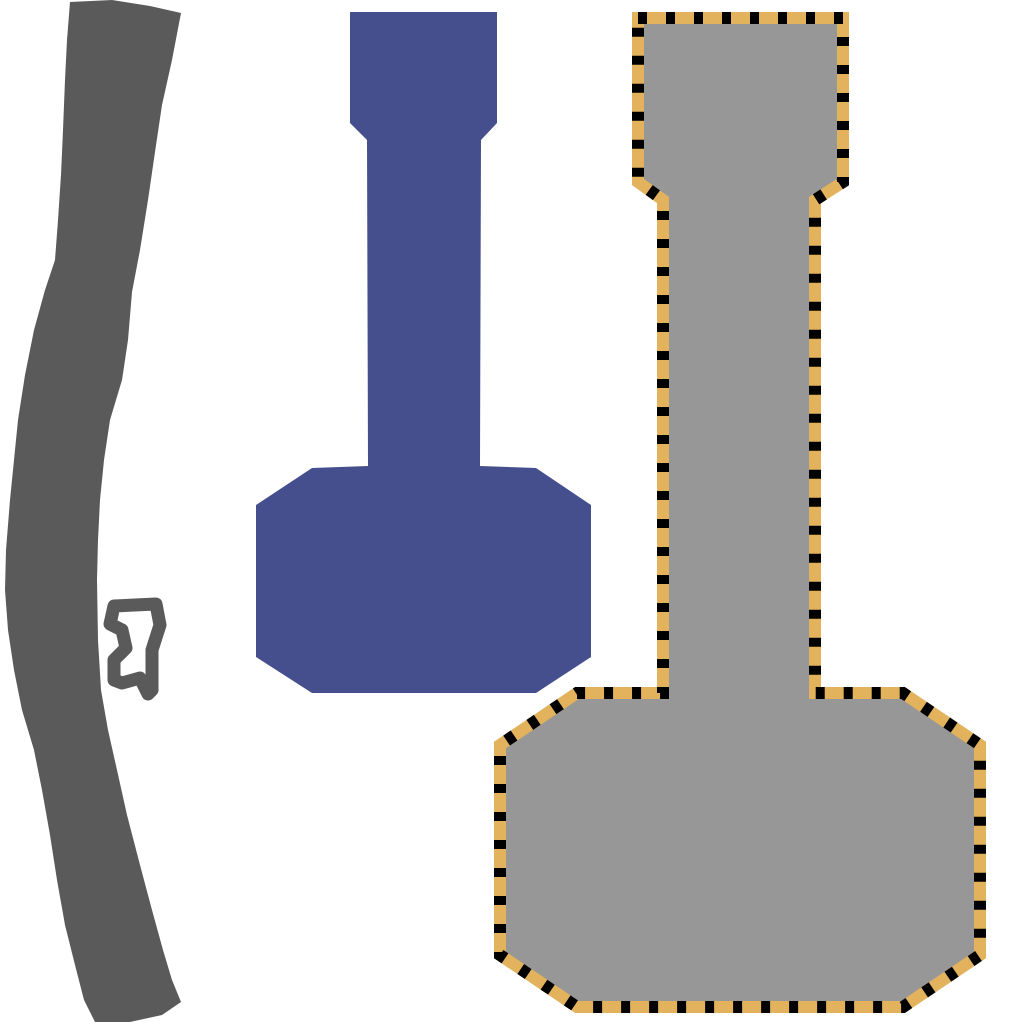 The image size is (1024, 1024). What do you see at coordinates (135, 649) in the screenshot?
I see `hand-drawn-loop-icon` at bounding box center [135, 649].